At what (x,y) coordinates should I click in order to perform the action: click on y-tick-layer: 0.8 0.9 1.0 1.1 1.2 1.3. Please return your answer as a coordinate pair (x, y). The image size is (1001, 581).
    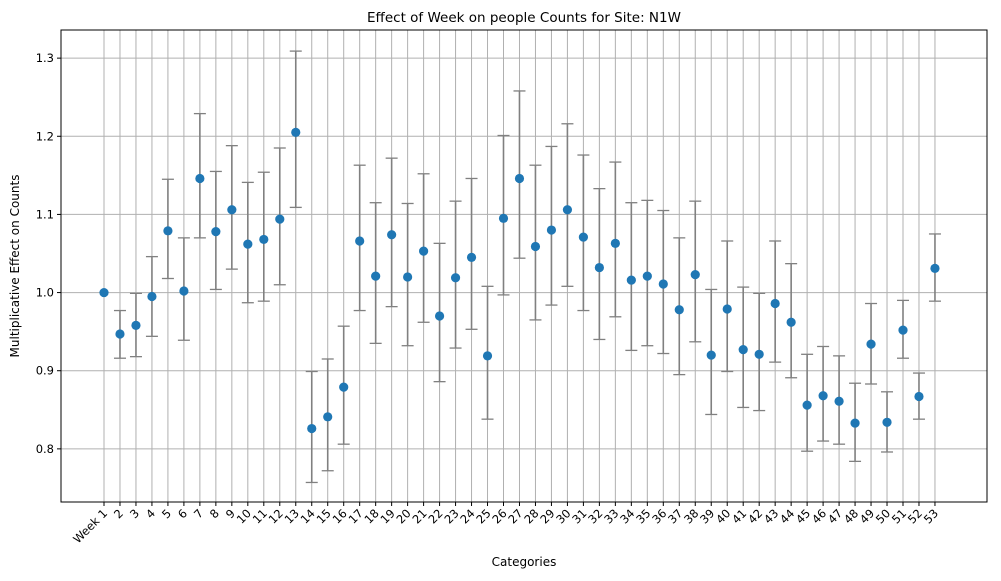
    Looking at the image, I should click on (48, 253).